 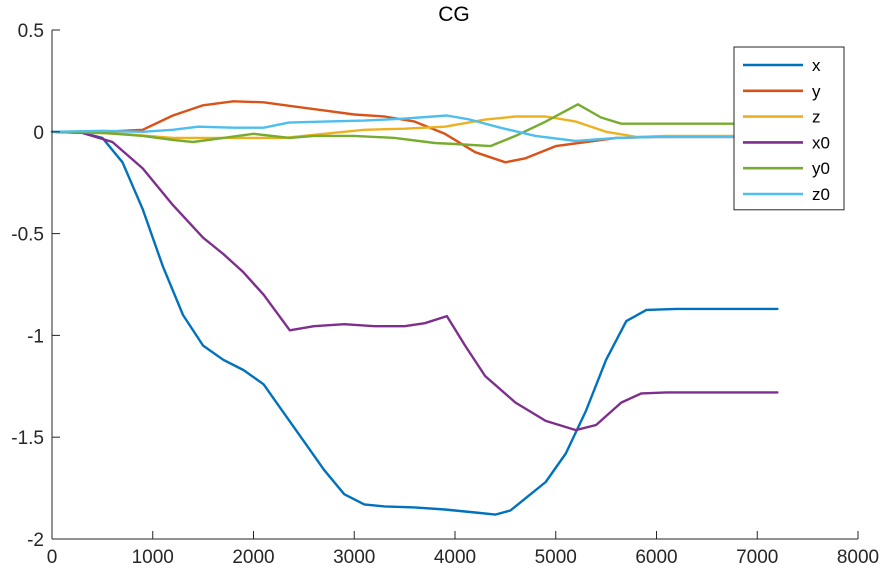 What do you see at coordinates (253, 557) in the screenshot?
I see `x-tick-label: 2000` at bounding box center [253, 557].